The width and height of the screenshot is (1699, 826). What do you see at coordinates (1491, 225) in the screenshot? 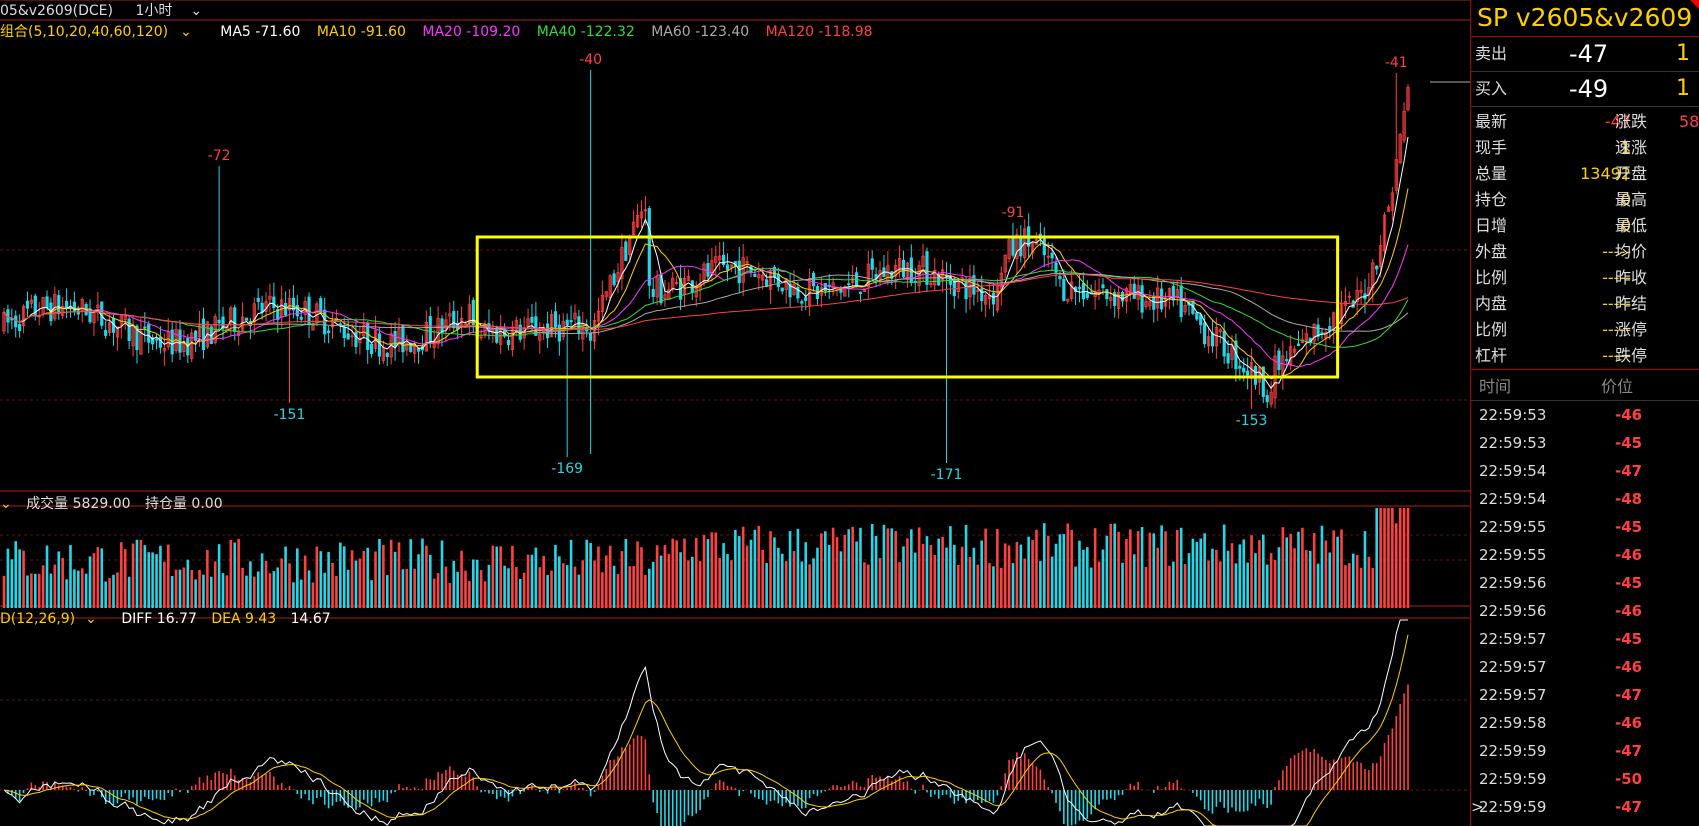
I see `stat-label: 日增` at bounding box center [1491, 225].